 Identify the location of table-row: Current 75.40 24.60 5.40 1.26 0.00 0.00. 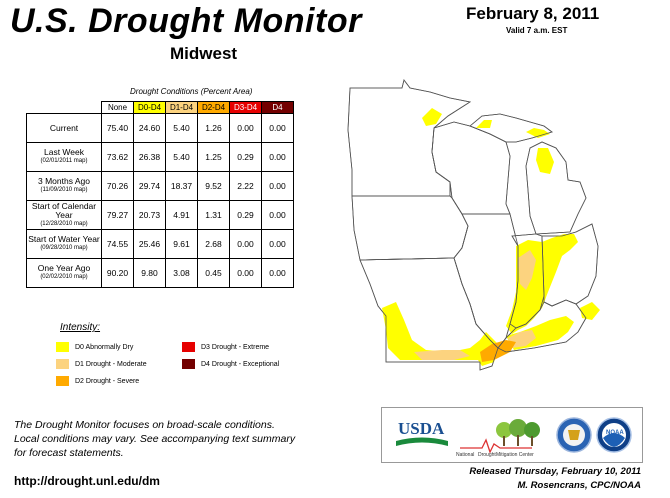
(160, 128).